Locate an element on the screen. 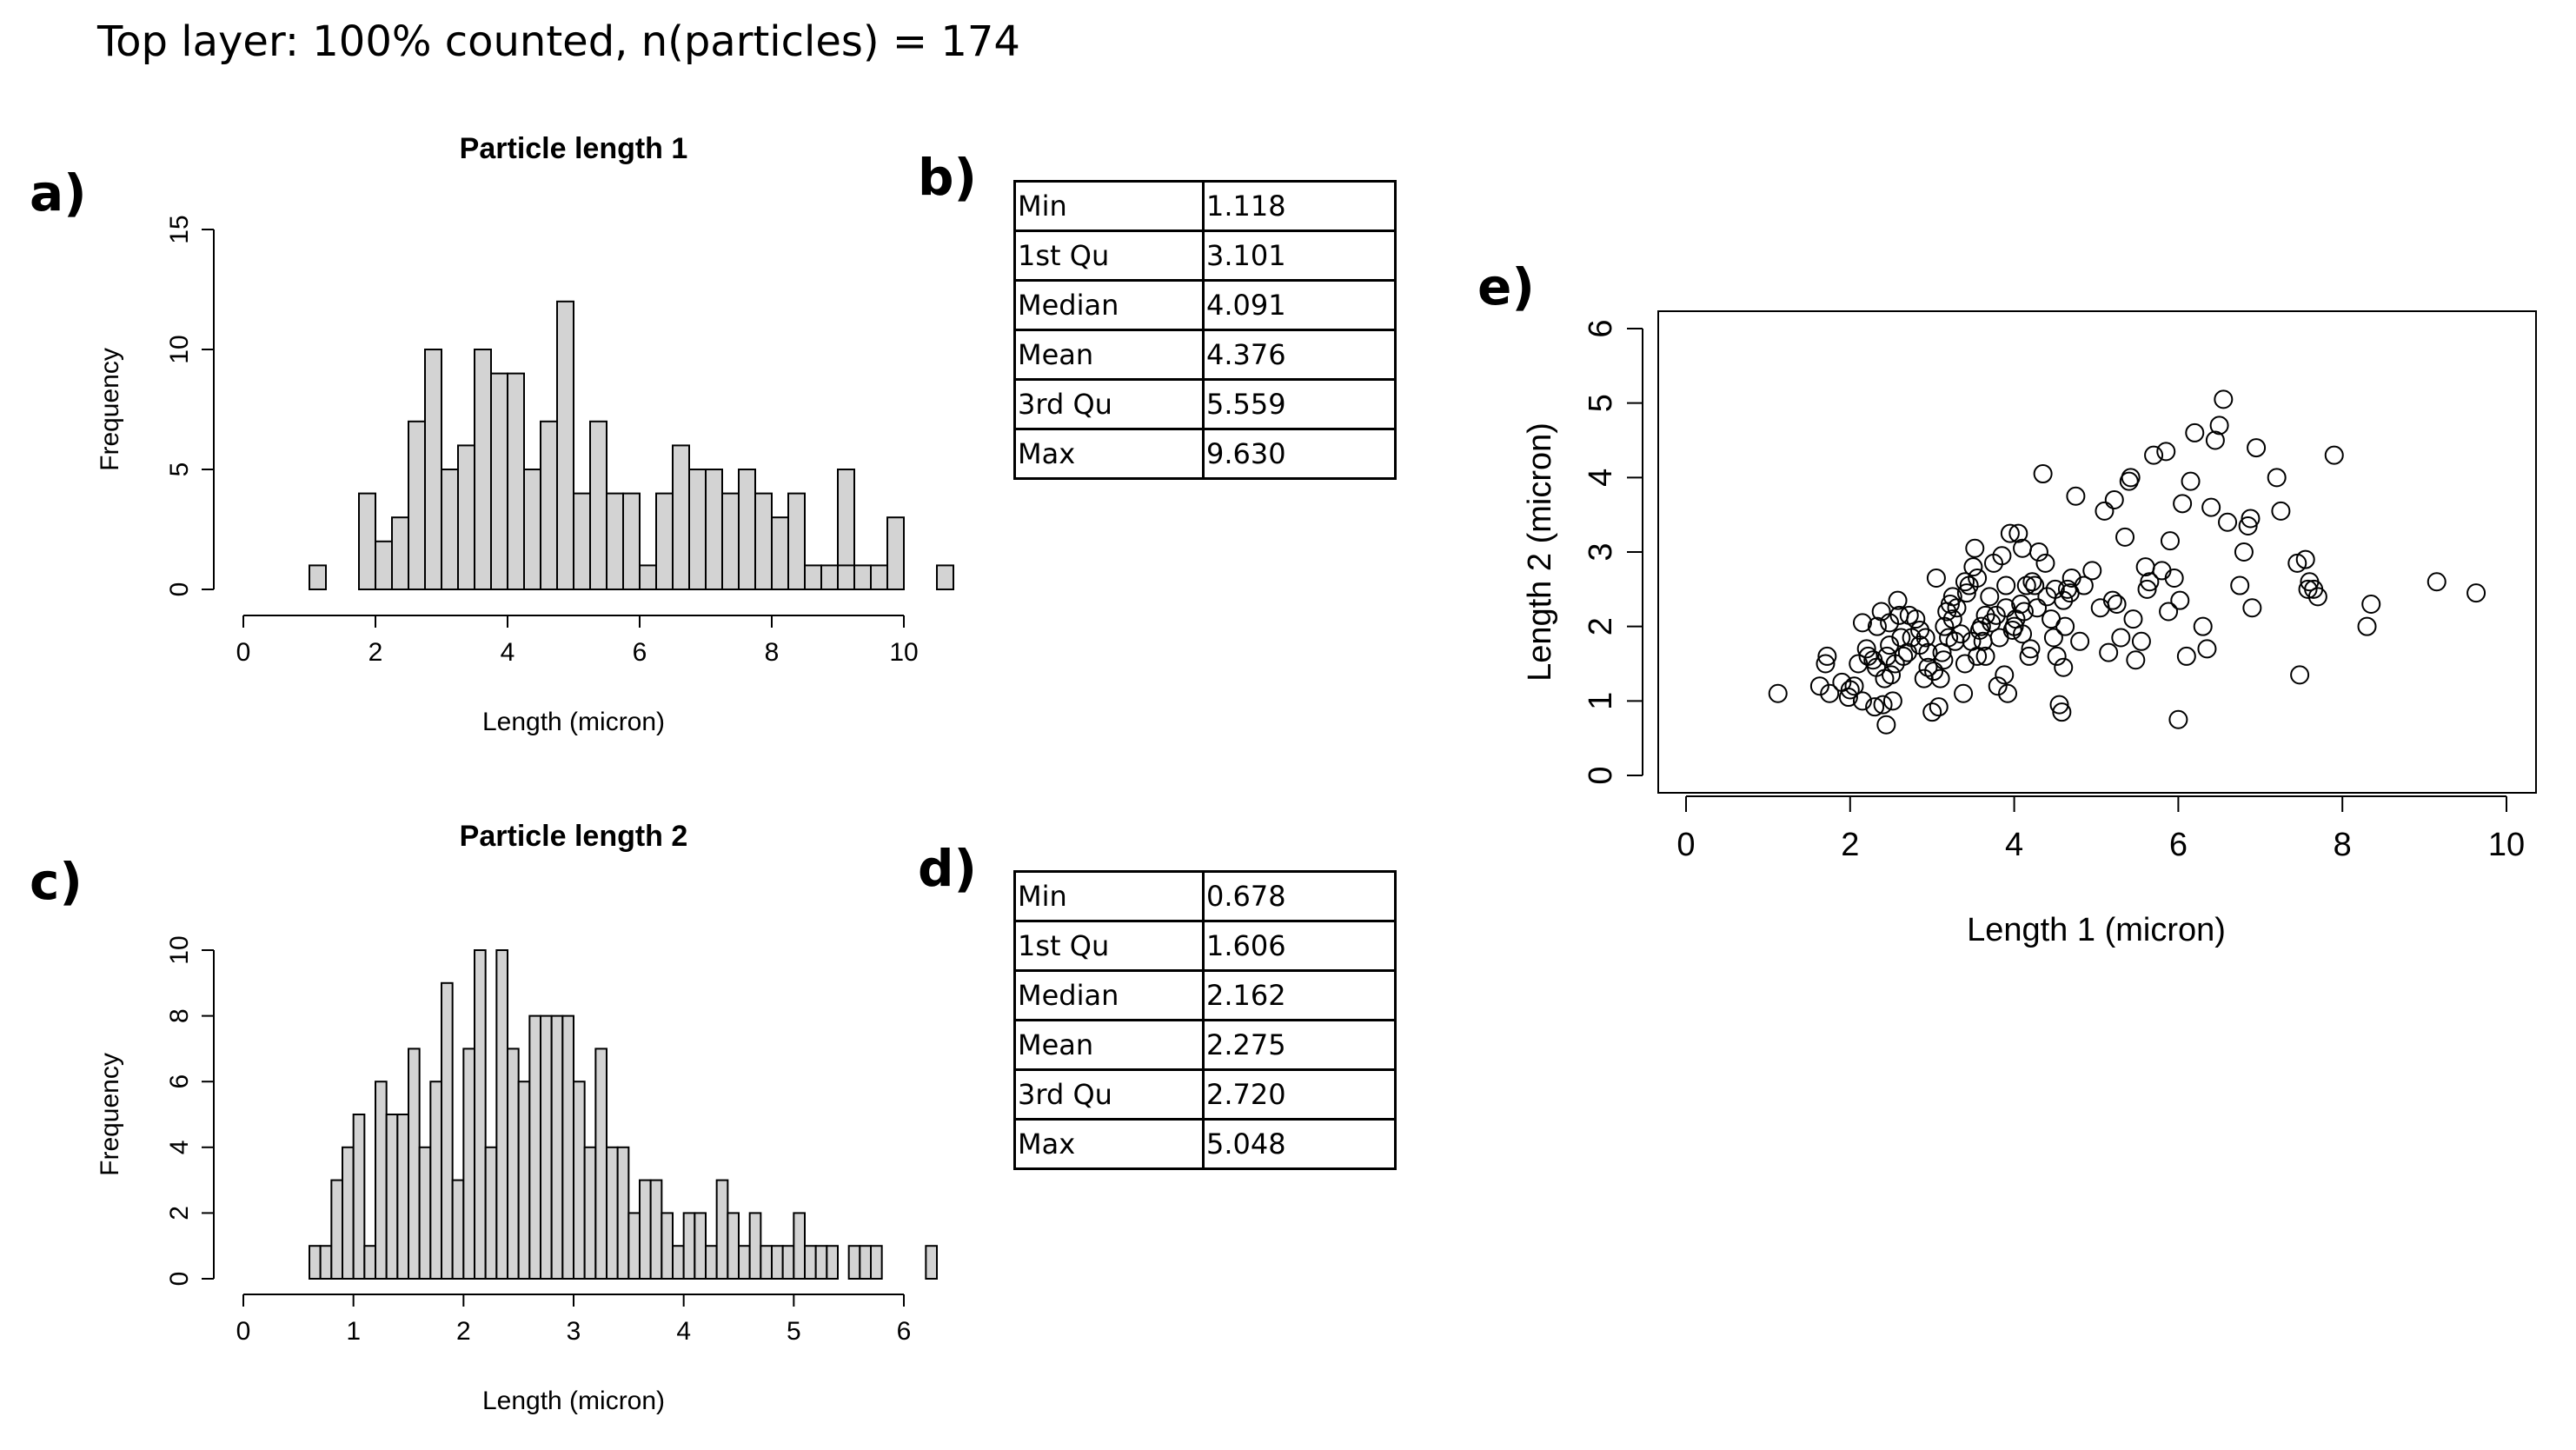 The image size is (2576, 1450). chart-title: Particle length 2 is located at coordinates (574, 836).